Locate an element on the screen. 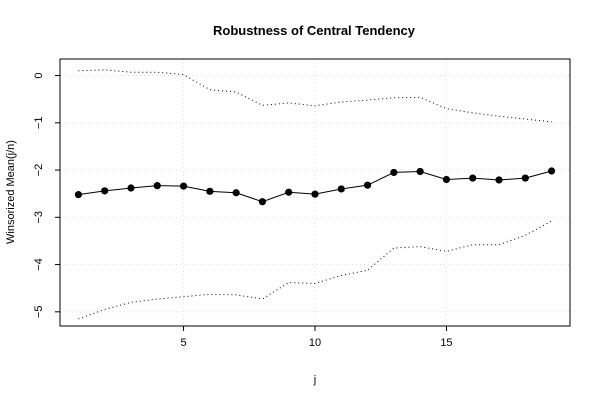 This screenshot has height=400, width=600. mean-series is located at coordinates (315, 186).